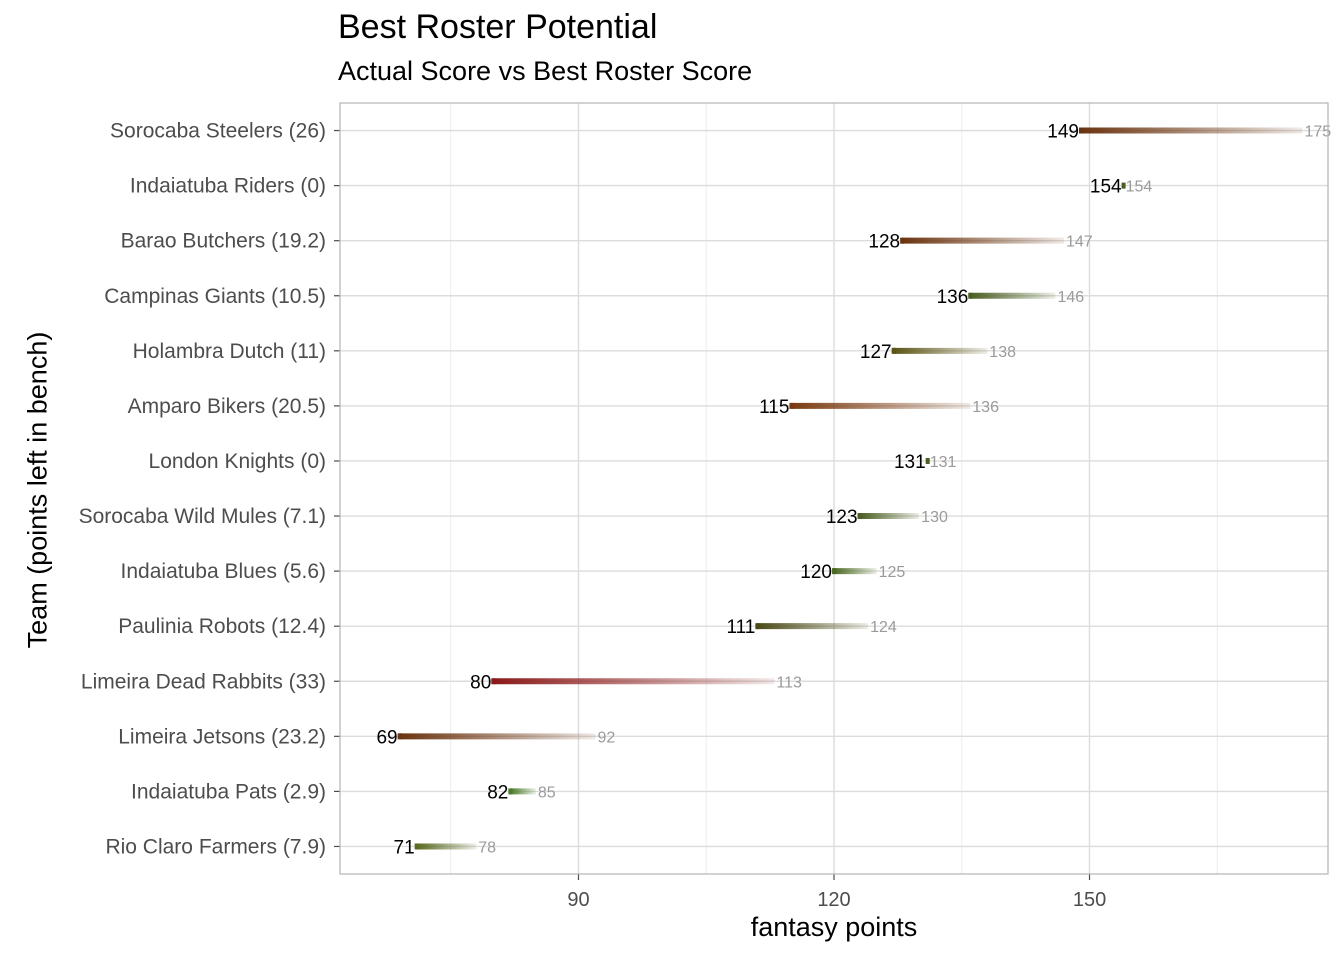 The image size is (1344, 960). What do you see at coordinates (545, 71) in the screenshot?
I see `chart-subtitle: Actual Score vs Best Roster Score` at bounding box center [545, 71].